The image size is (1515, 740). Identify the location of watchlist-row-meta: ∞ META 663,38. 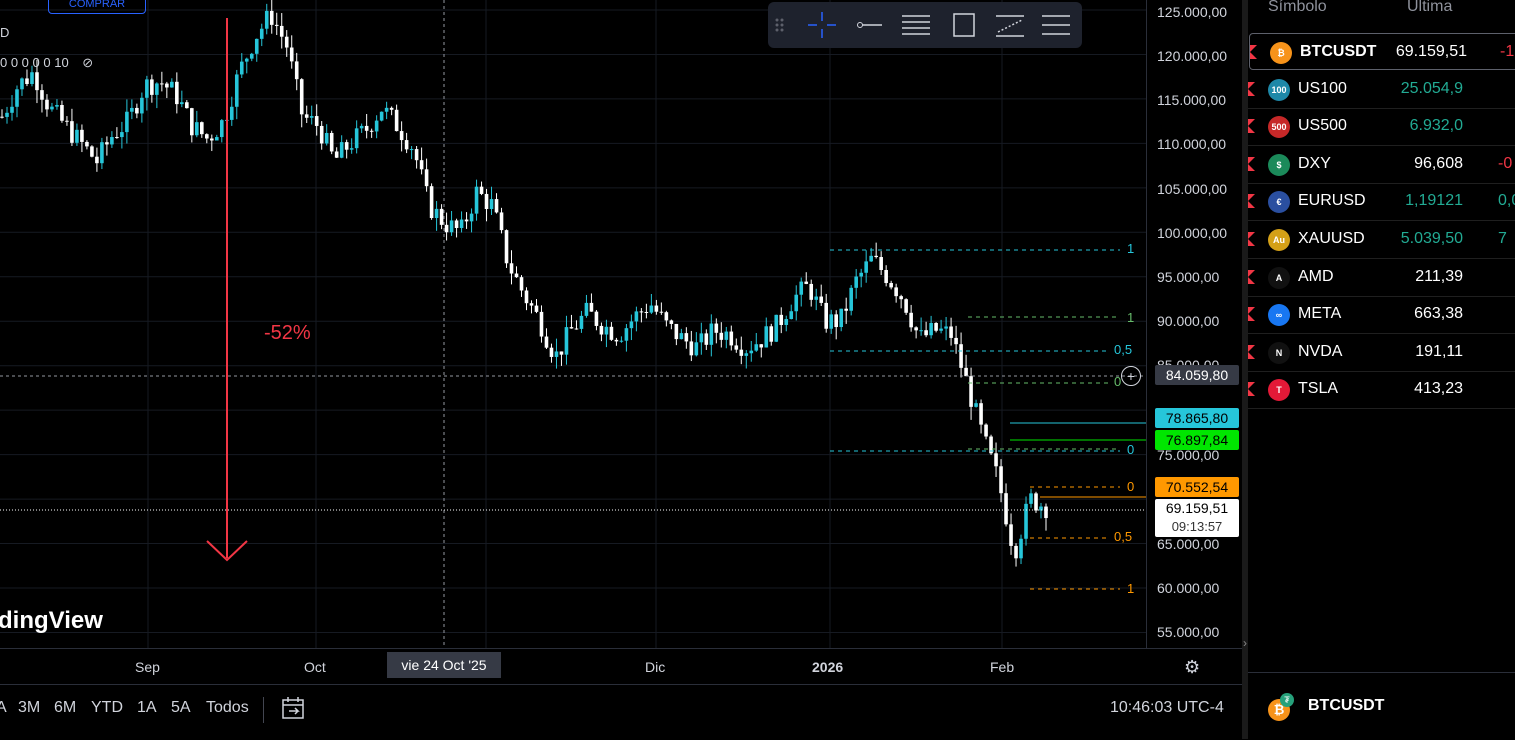
(1381, 315).